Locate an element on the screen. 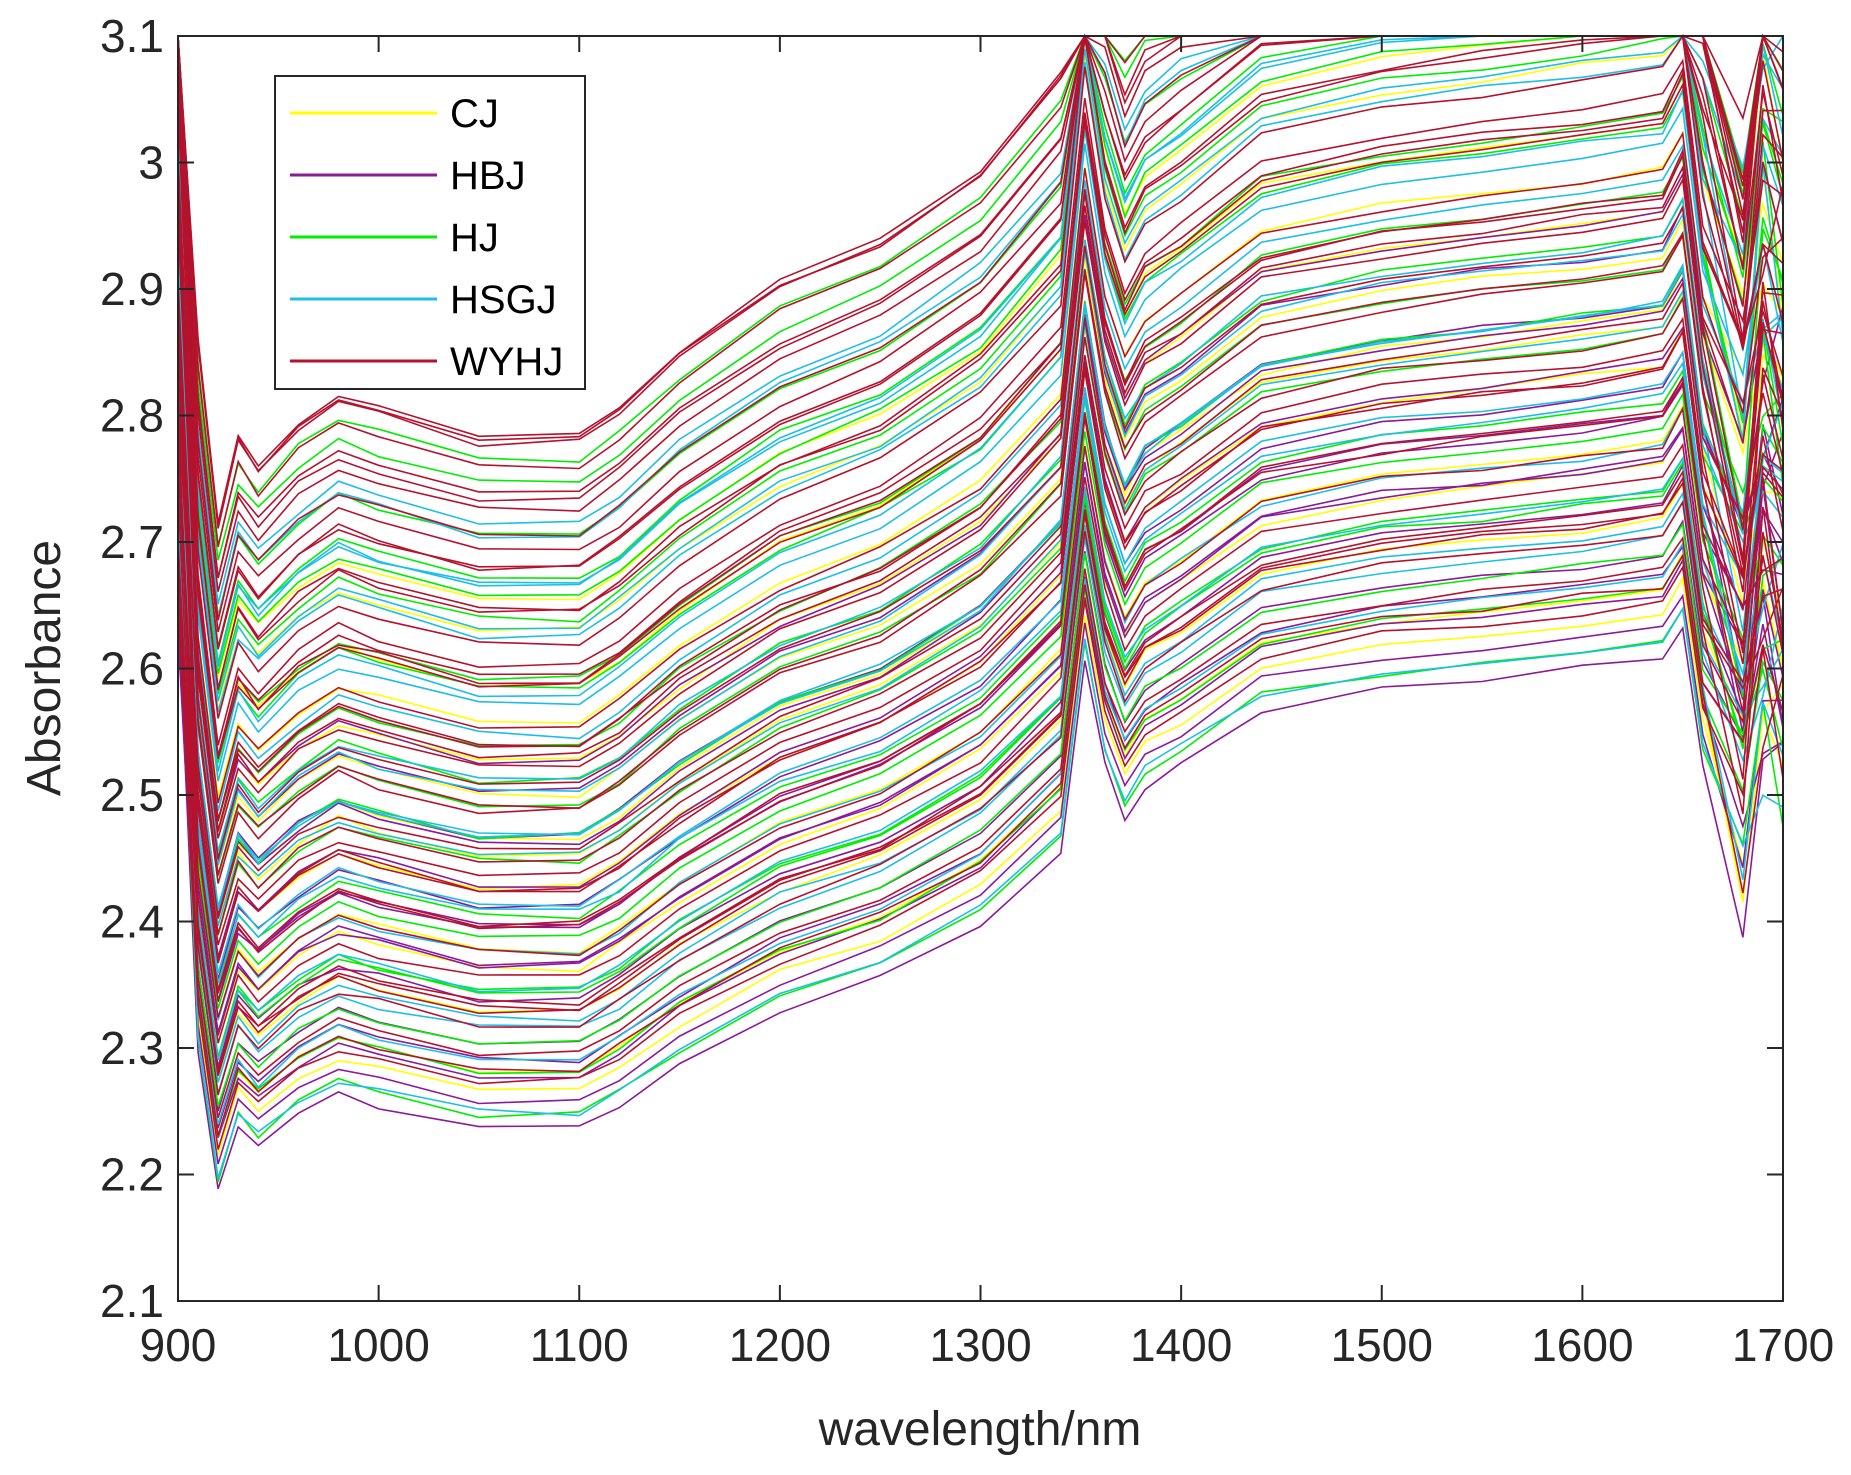 This screenshot has height=1475, width=1851. legend: CJ HBJ HJ HSGJ WYHJ is located at coordinates (430, 232).